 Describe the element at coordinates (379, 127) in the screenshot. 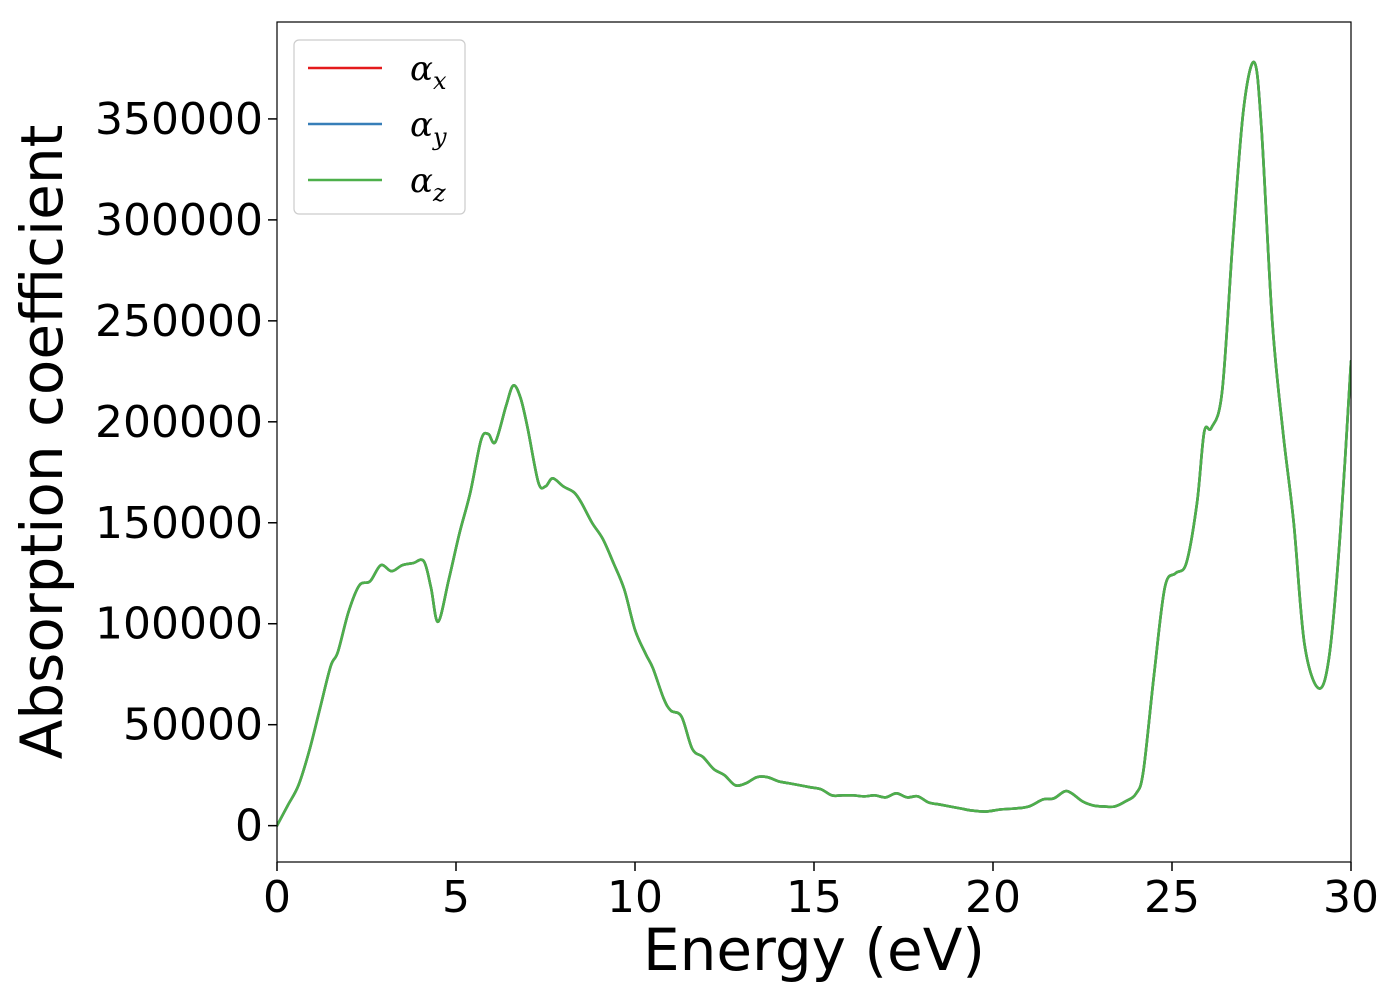

I see `legend-box` at that location.